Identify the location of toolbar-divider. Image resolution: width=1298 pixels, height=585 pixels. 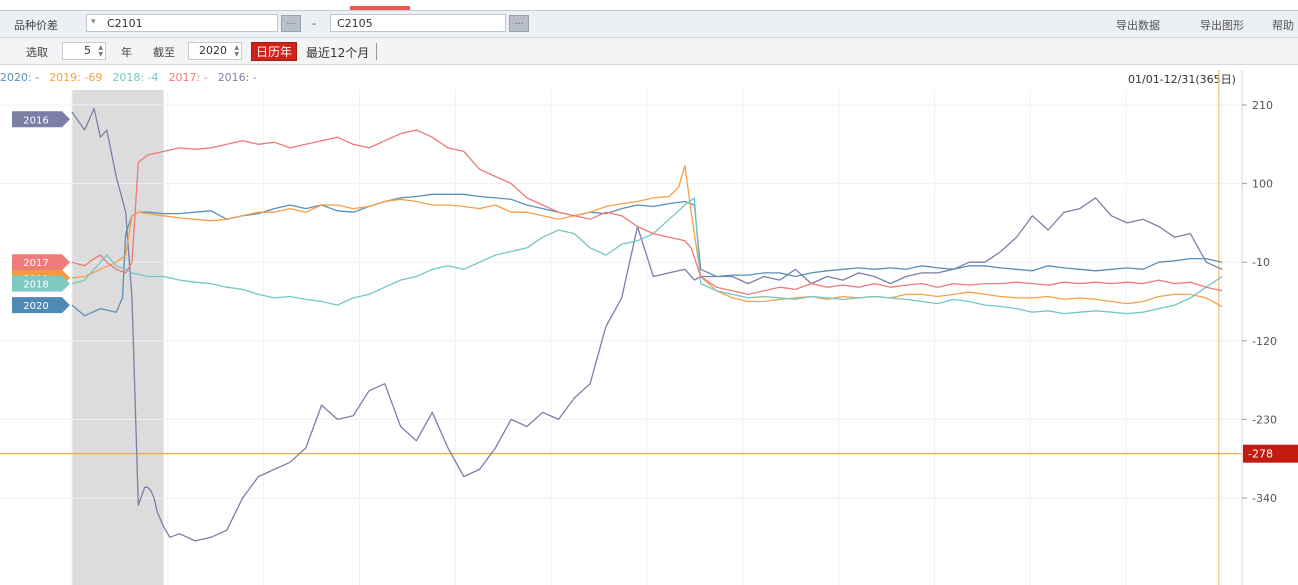
(376, 51).